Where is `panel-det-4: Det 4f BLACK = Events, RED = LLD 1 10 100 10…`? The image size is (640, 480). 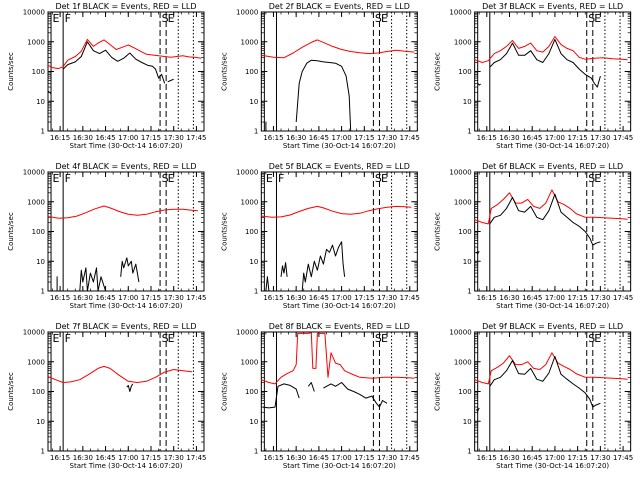
panel-det-4: Det 4f BLACK = Events, RED = LLD 1 10 100 10… is located at coordinates (107, 236).